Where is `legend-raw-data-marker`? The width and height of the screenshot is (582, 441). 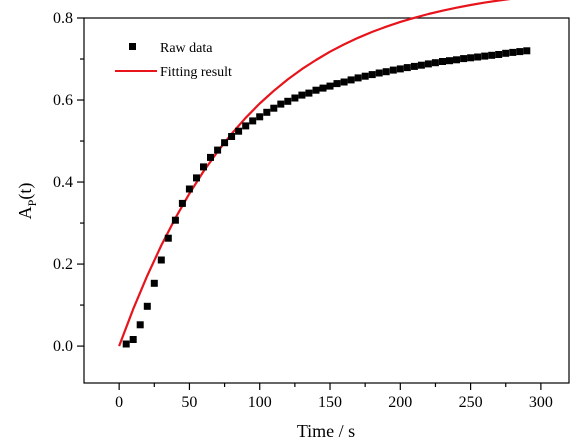 legend-raw-data-marker is located at coordinates (132, 46).